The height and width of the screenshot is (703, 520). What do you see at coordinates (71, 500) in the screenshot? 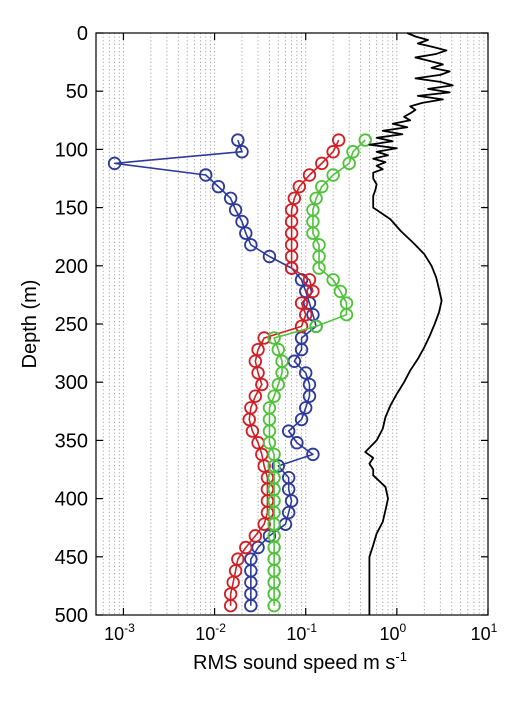
I see `y-tick-label: 400` at bounding box center [71, 500].